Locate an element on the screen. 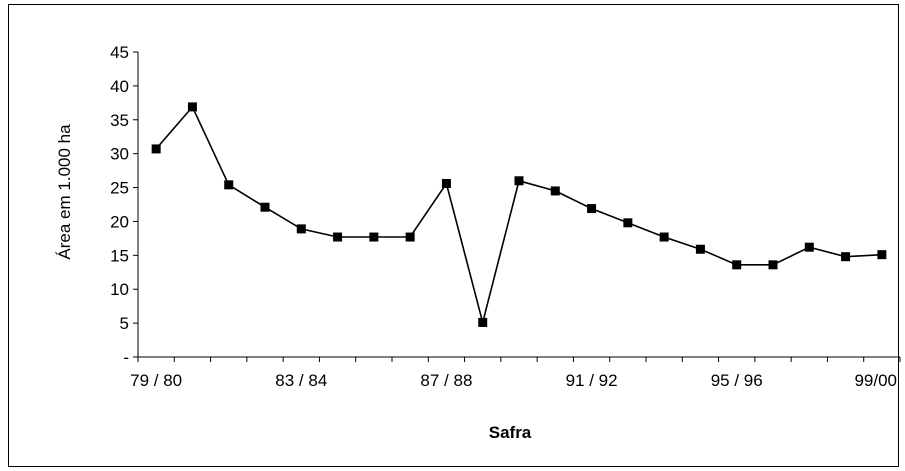  y-tick-label: 10 is located at coordinates (119, 289).